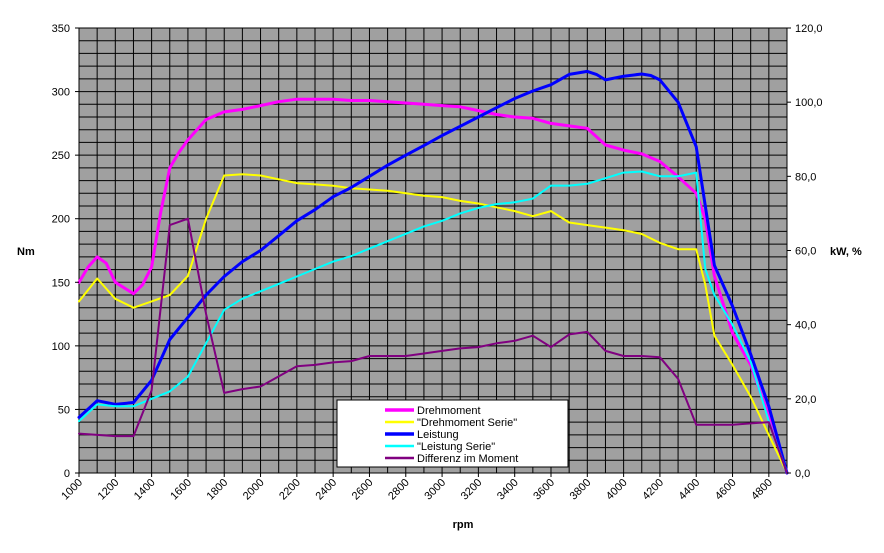 This screenshot has width=884, height=553. What do you see at coordinates (809, 103) in the screenshot?
I see `y-right-tick-label: 100,0` at bounding box center [809, 103].